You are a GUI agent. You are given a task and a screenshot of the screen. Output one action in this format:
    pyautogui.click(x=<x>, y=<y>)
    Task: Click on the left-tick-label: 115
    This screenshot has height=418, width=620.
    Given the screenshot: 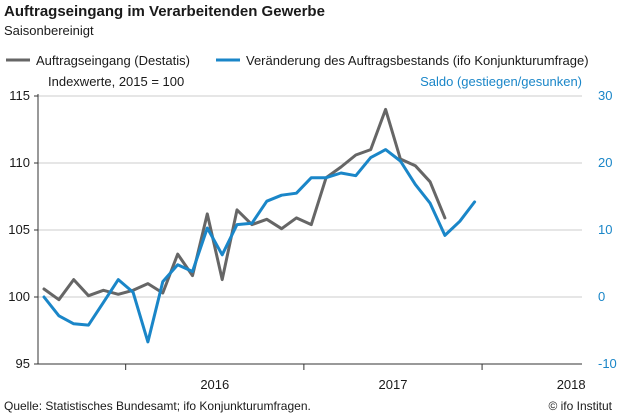 What is the action you would take?
    pyautogui.click(x=19, y=95)
    